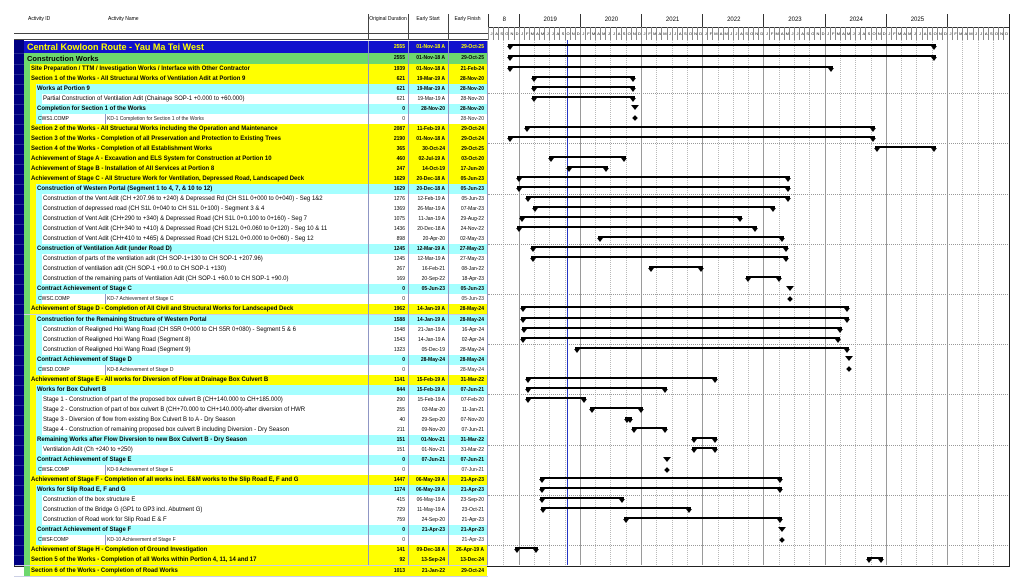 The width and height of the screenshot is (1013, 585). Describe the element at coordinates (400, 88) in the screenshot. I see `original-duration-cell: 621` at that location.